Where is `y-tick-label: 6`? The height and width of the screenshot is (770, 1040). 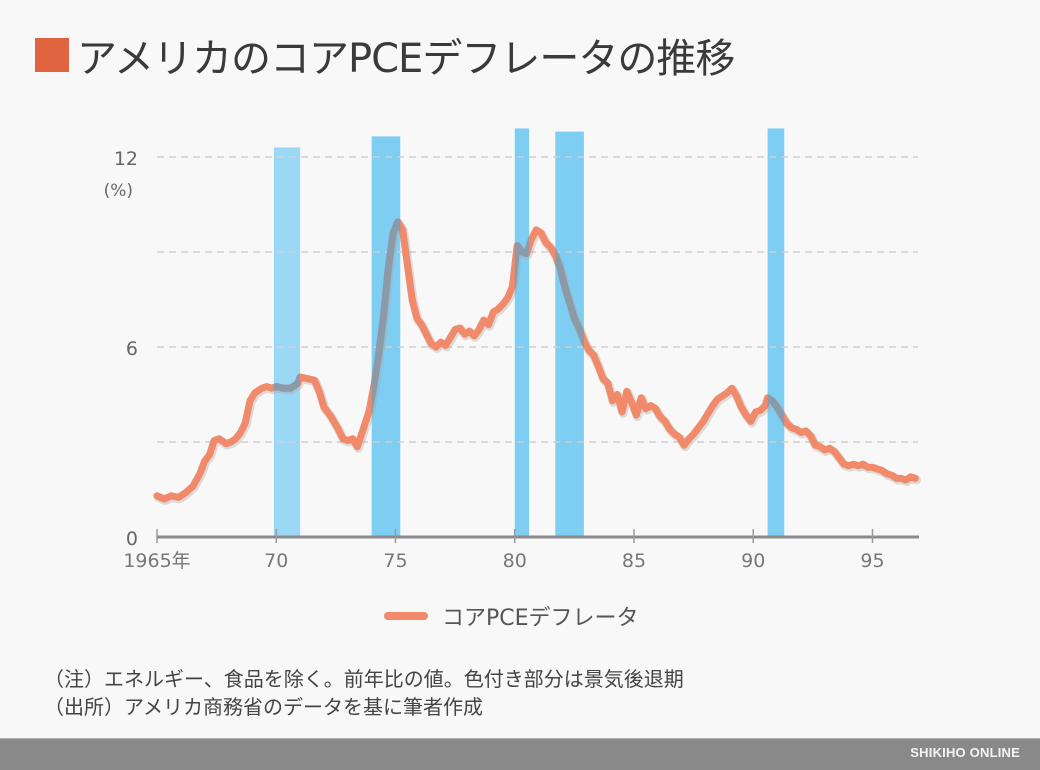
y-tick-label: 6 is located at coordinates (132, 349).